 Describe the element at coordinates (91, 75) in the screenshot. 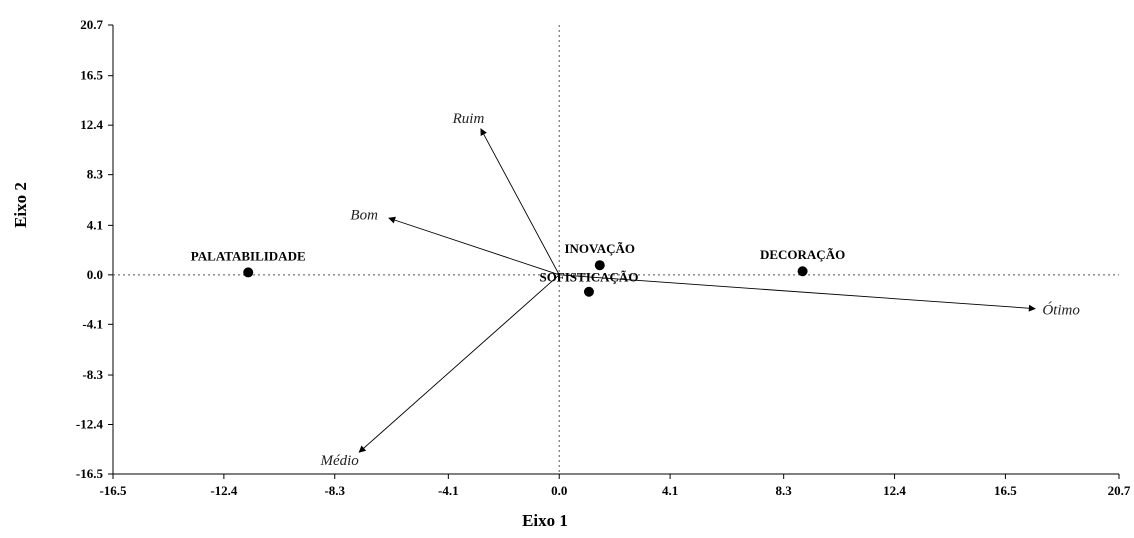

I see `y-tick-label: 16.5` at that location.